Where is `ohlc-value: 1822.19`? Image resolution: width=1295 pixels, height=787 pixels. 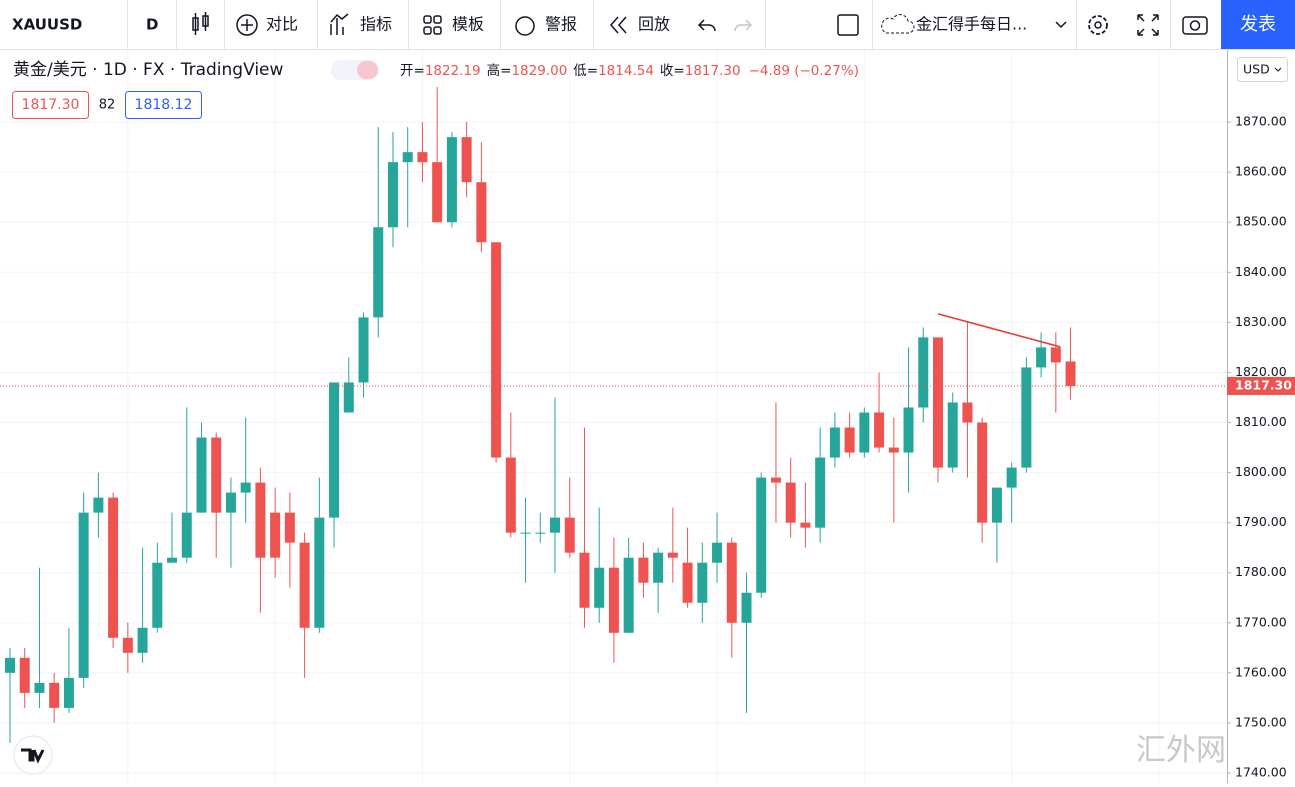
ohlc-value: 1822.19 is located at coordinates (453, 71).